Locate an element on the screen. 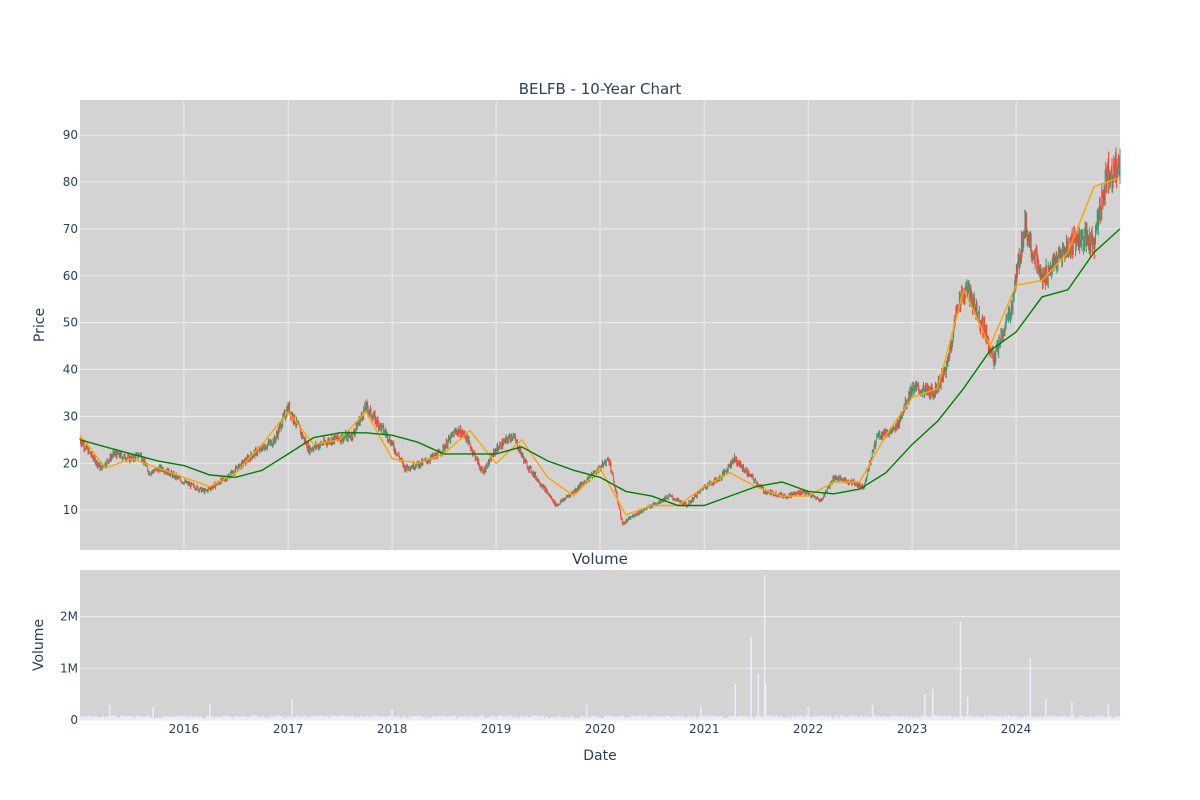 The height and width of the screenshot is (800, 1200). date-tick-label: 2021 is located at coordinates (704, 729).